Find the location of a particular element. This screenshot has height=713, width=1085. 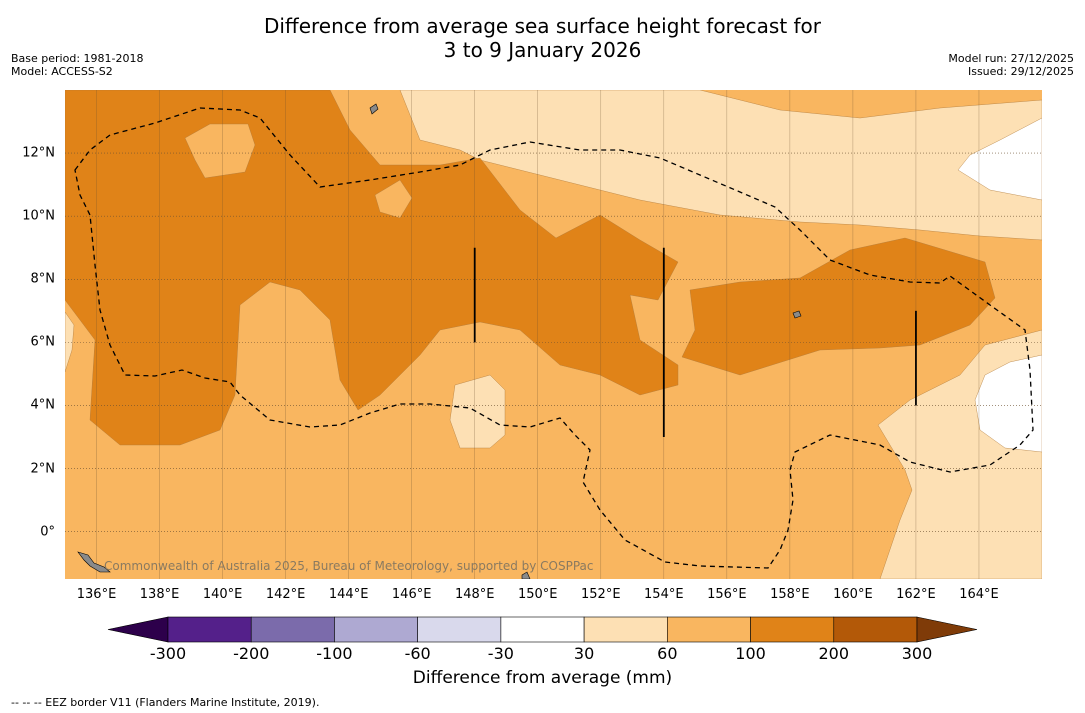

meta-left: Base period: 1981-2018 Model: ACCESS-S2 is located at coordinates (77, 65).